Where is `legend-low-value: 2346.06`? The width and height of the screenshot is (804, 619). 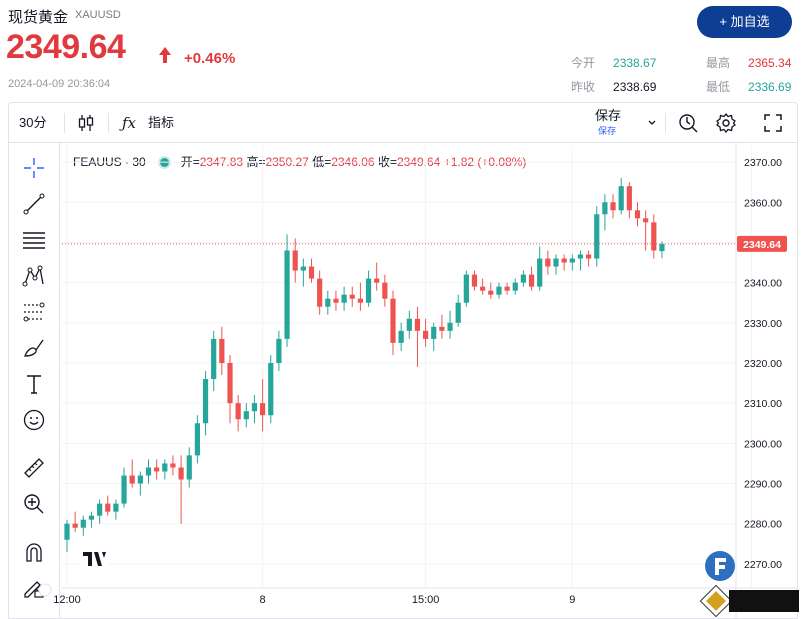
legend-low-value: 2346.06 is located at coordinates (353, 162).